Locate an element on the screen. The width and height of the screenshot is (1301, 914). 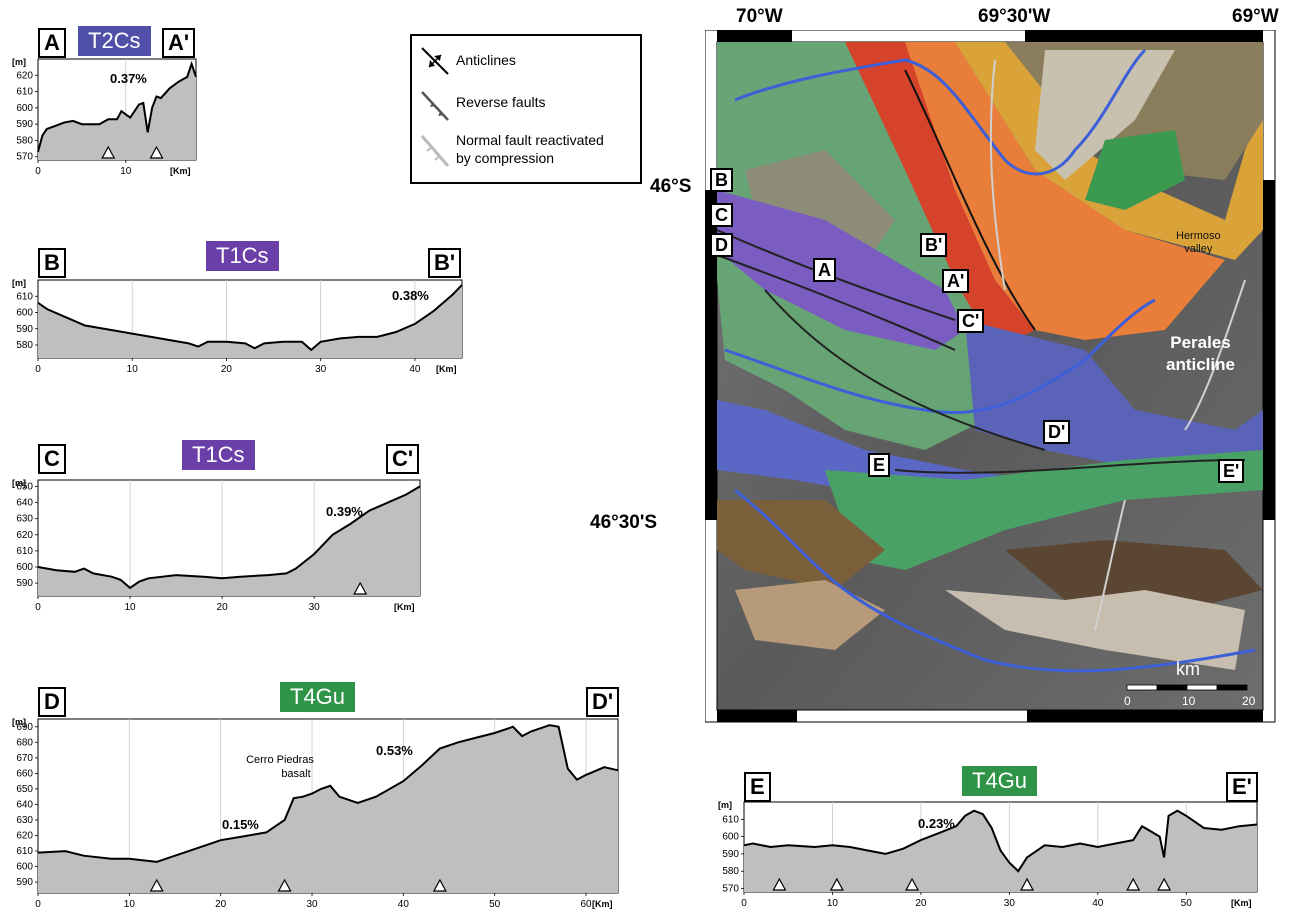
y-tick-label: 630 is located at coordinates (24, 519).